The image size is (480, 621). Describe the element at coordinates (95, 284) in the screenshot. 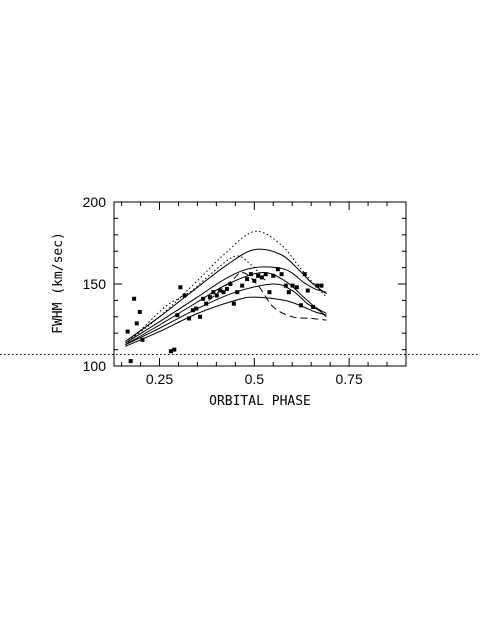

I see `y-tick-label: 150` at that location.